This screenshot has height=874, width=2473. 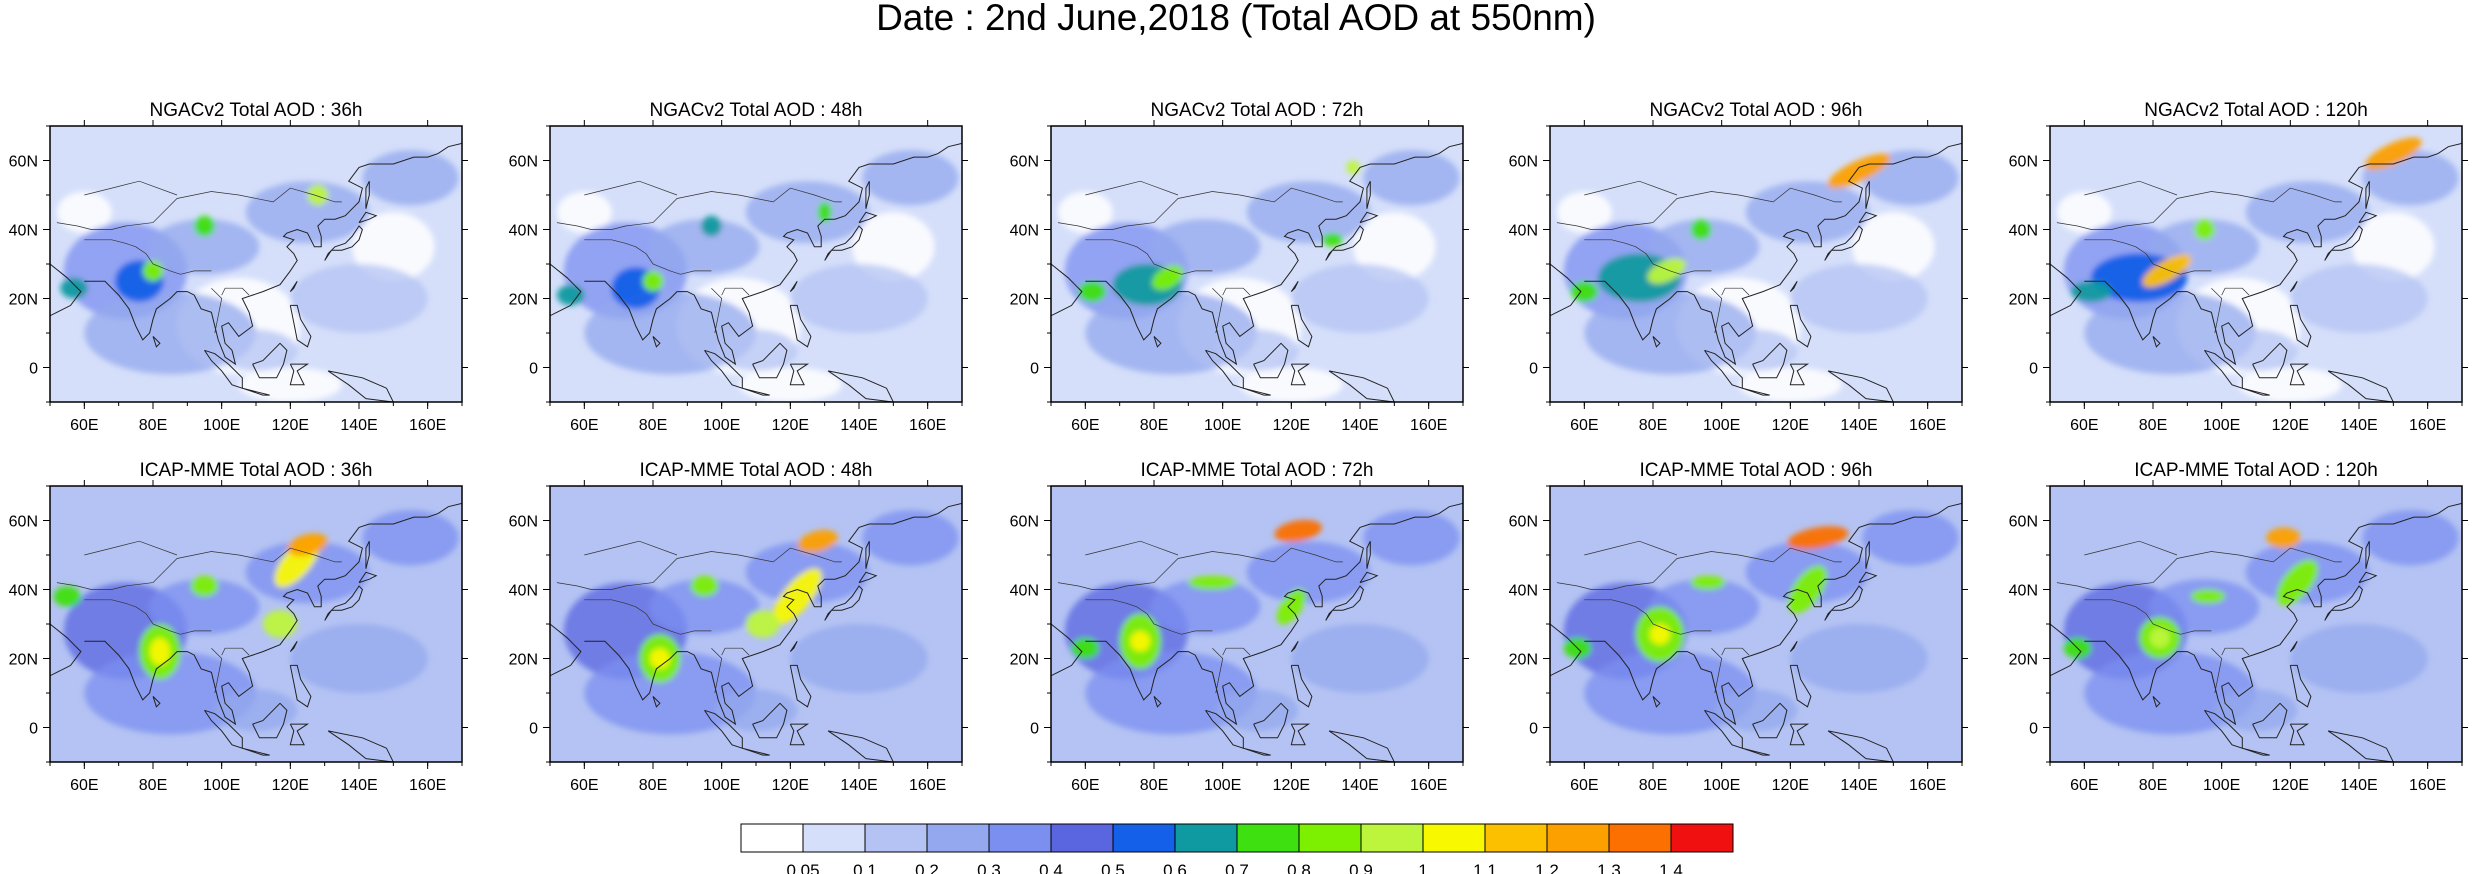 What do you see at coordinates (927, 867) in the screenshot?
I see `colorbar-label: 0.2` at bounding box center [927, 867].